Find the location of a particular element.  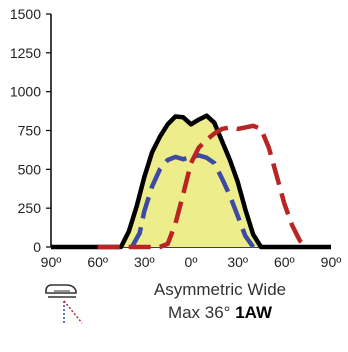

series-1-line is located at coordinates (192, 201).